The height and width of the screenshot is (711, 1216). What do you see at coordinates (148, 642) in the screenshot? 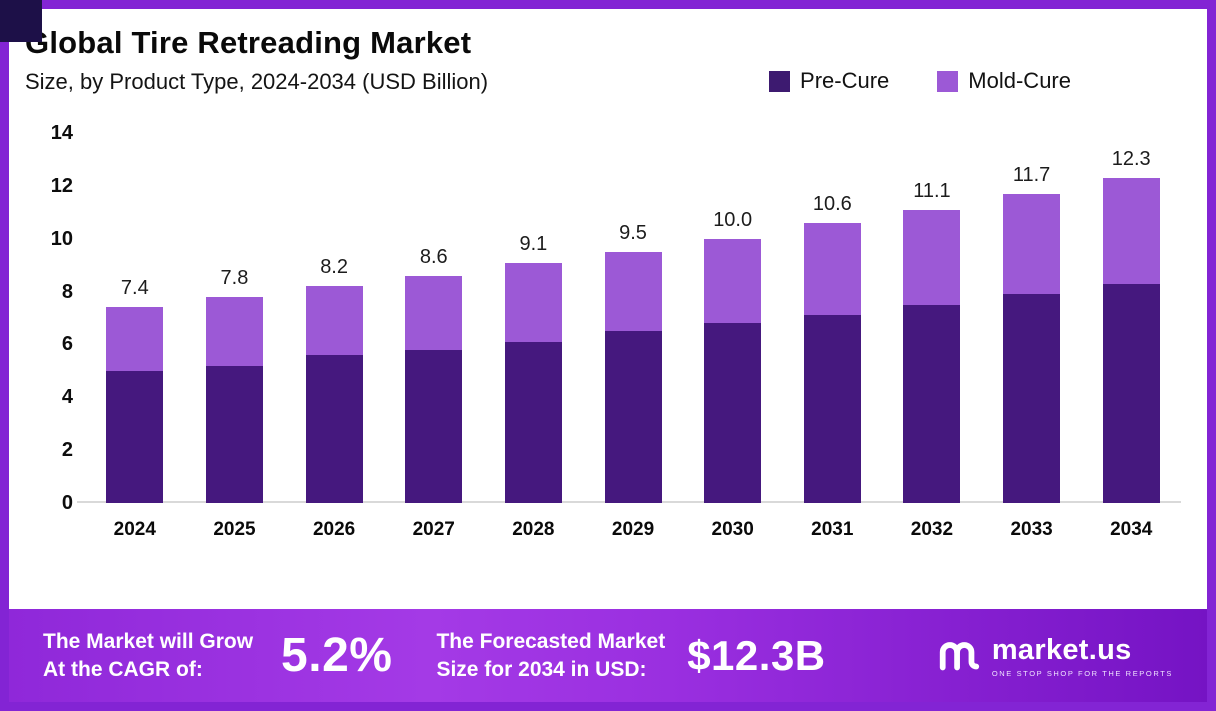
I see `cagr-label-line1: The Market will Grow` at bounding box center [148, 642].